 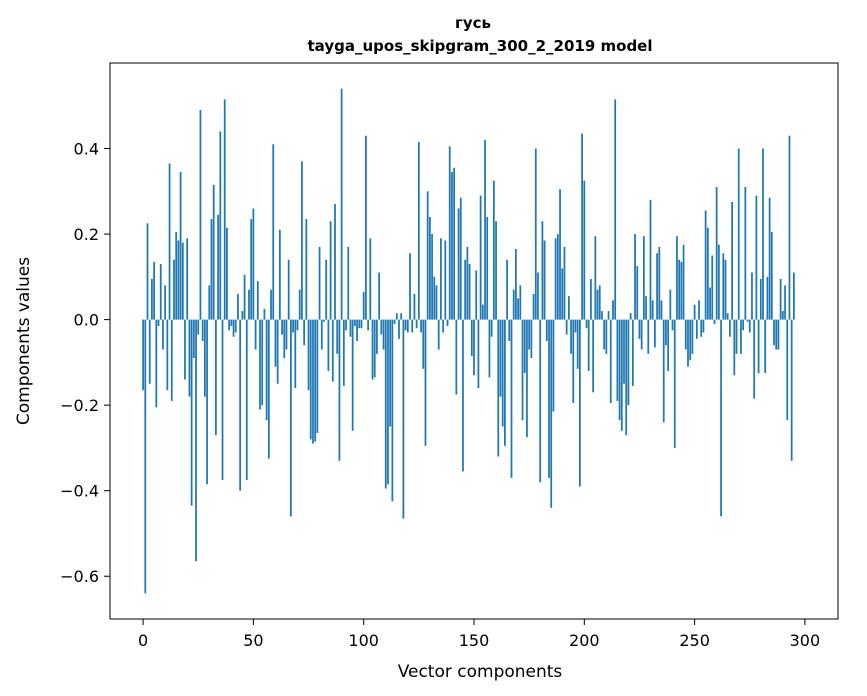 What do you see at coordinates (79, 576) in the screenshot?
I see `y-tick-label-0: −0.6` at bounding box center [79, 576].